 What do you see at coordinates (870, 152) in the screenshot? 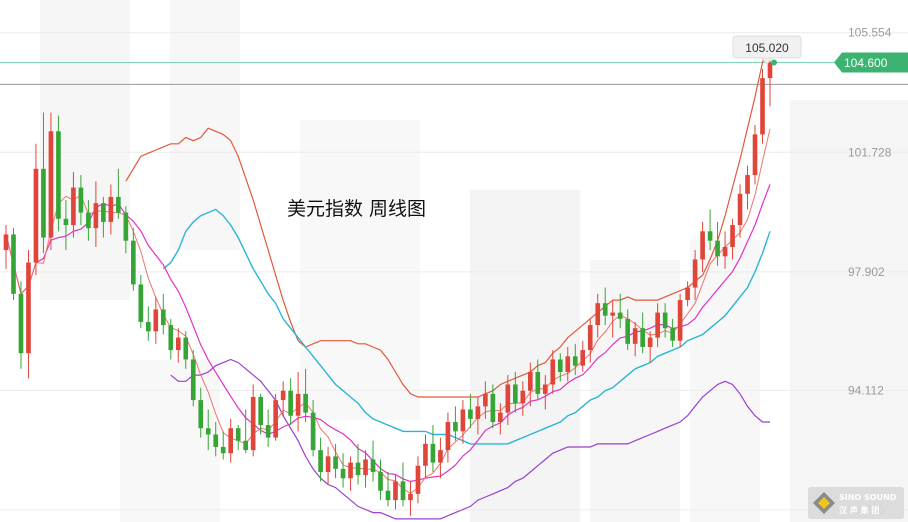
I see `price-tick-1: 101.728` at bounding box center [870, 152].